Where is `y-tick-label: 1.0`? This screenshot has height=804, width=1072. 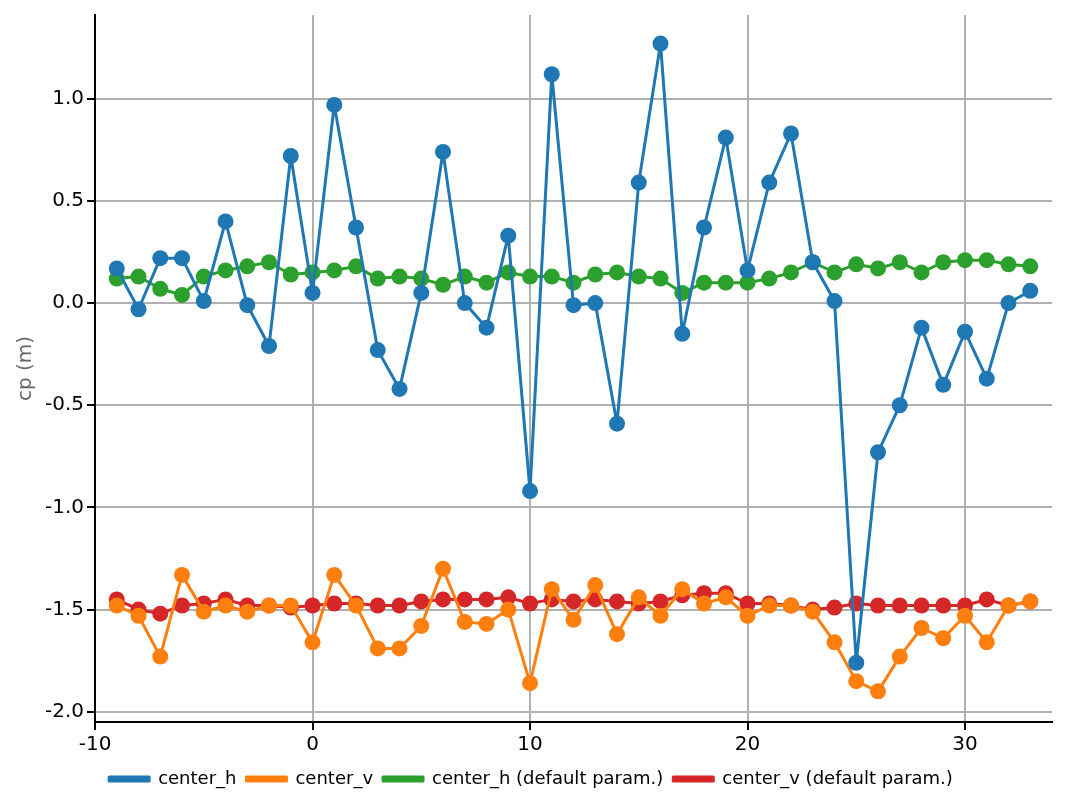
y-tick-label: 1.0 is located at coordinates (68, 96).